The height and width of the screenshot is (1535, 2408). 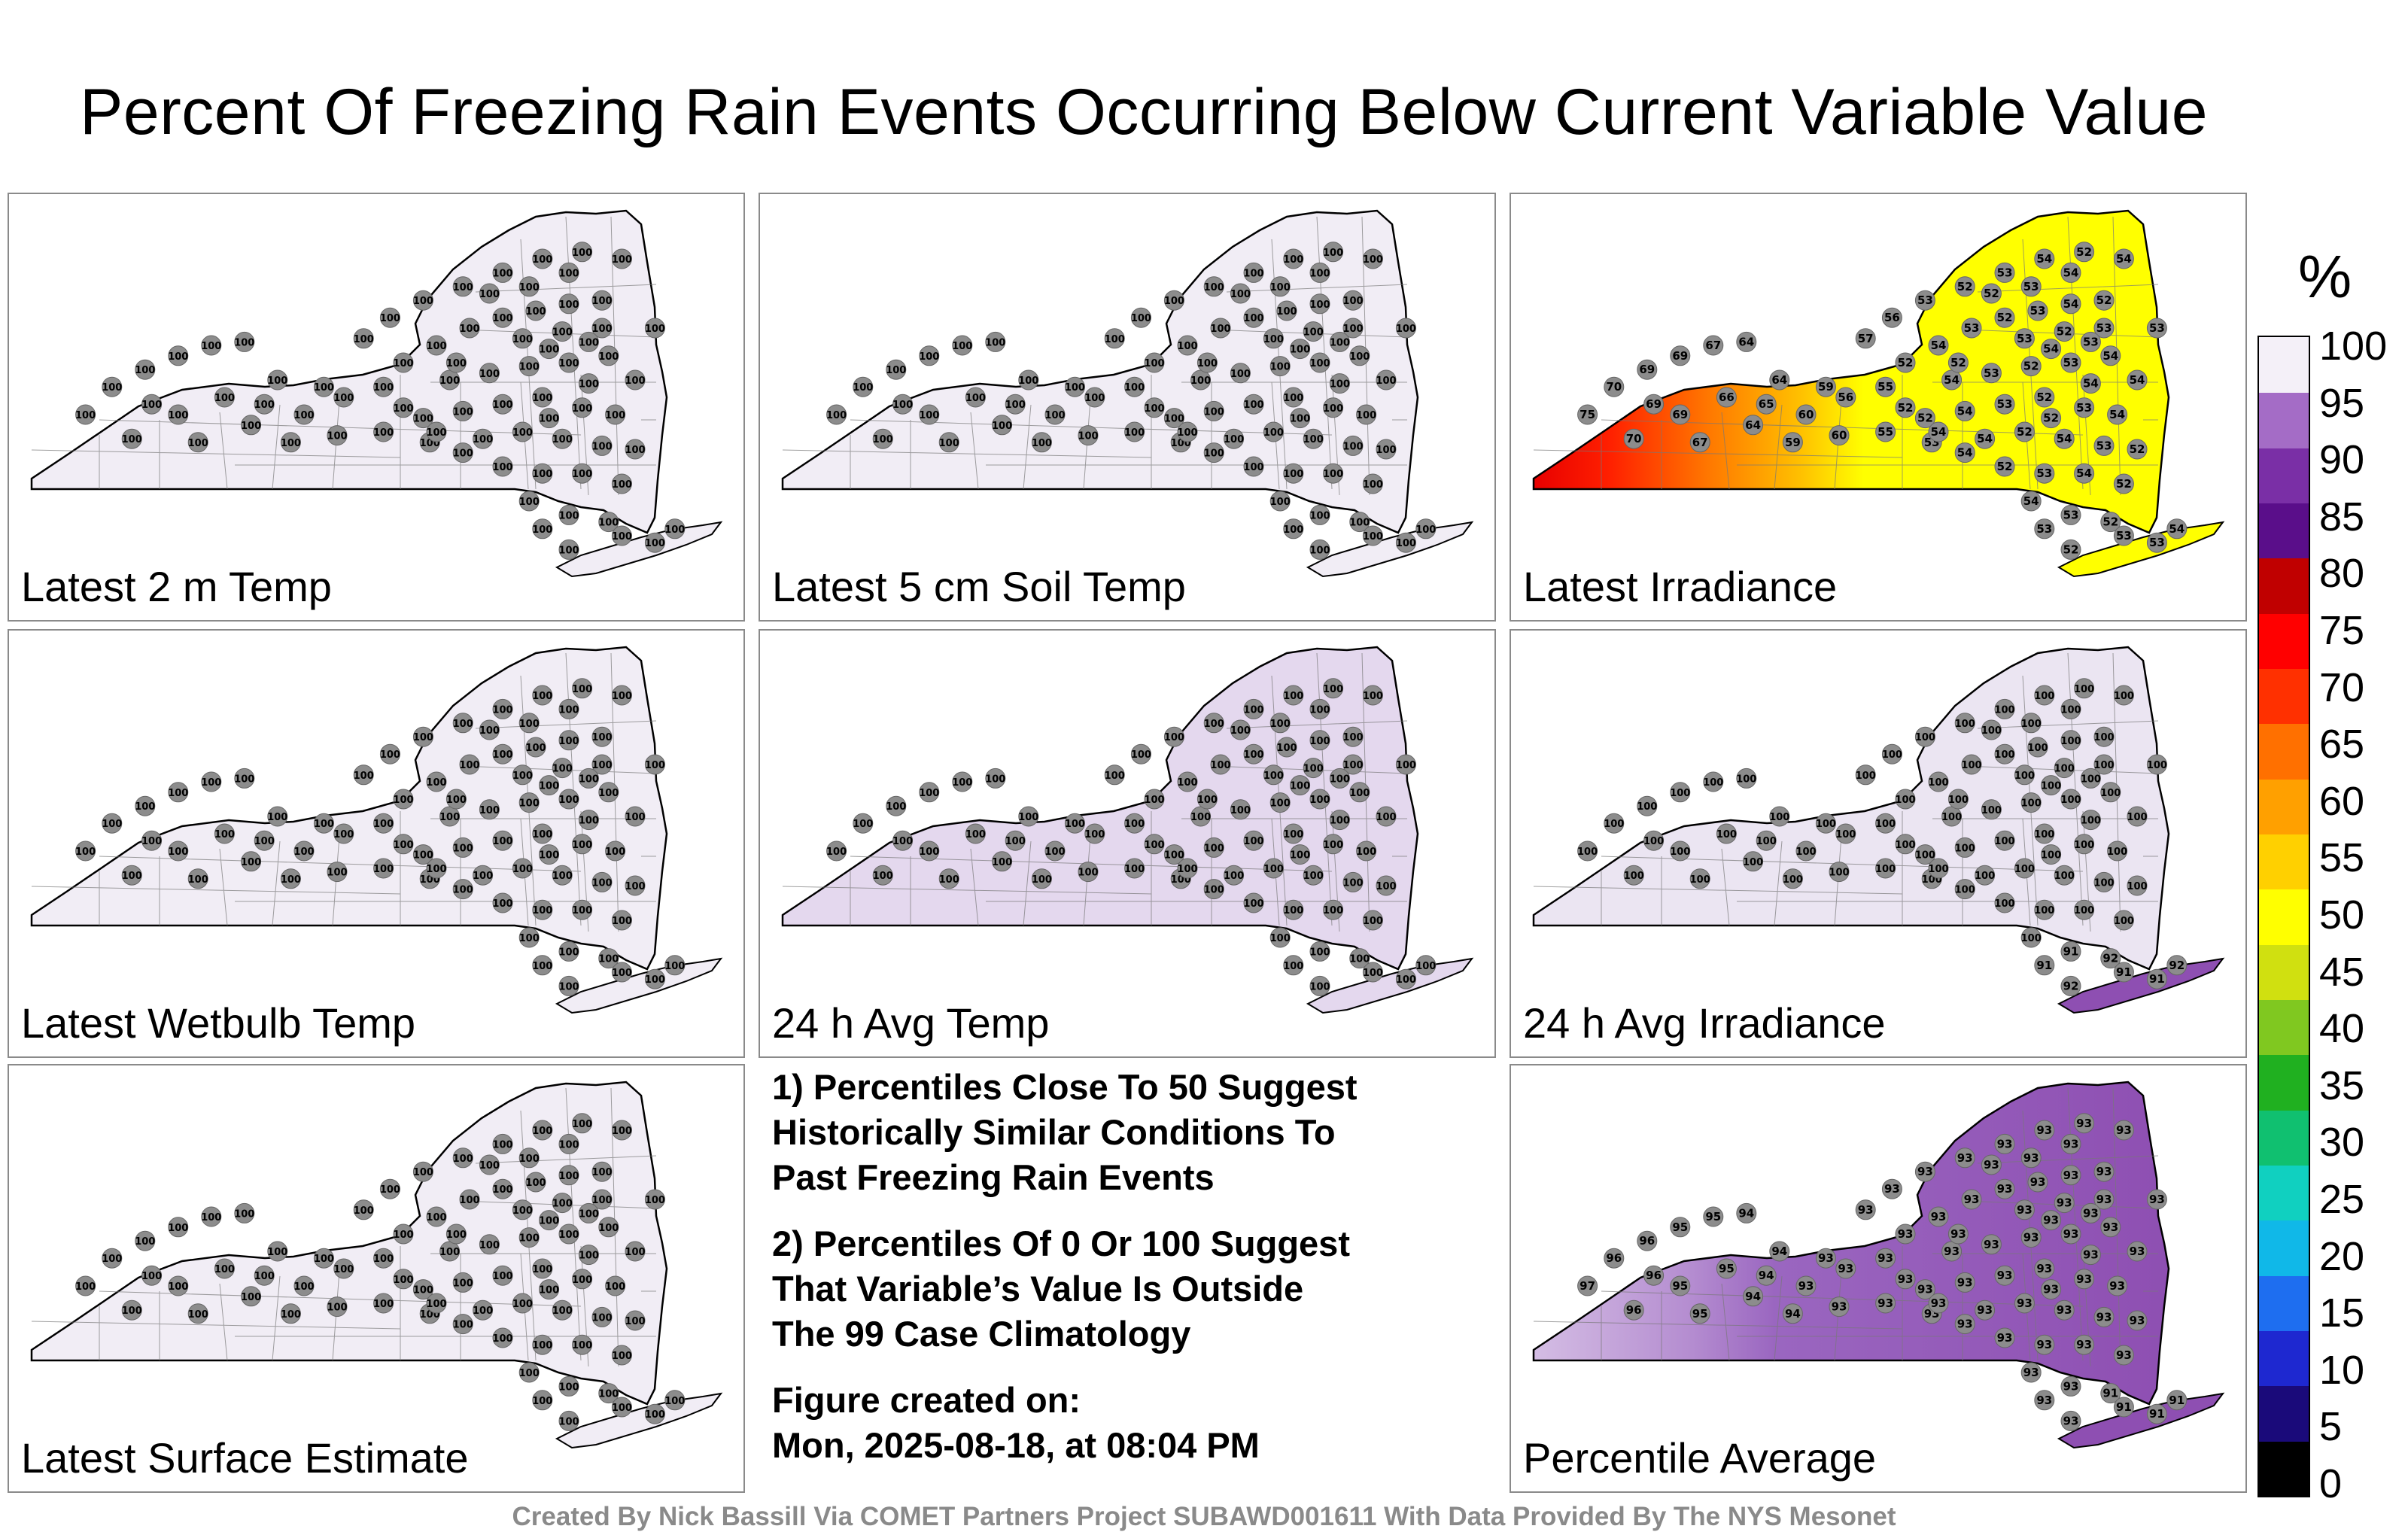 I want to click on colorbar-segment, so click(x=2284, y=972).